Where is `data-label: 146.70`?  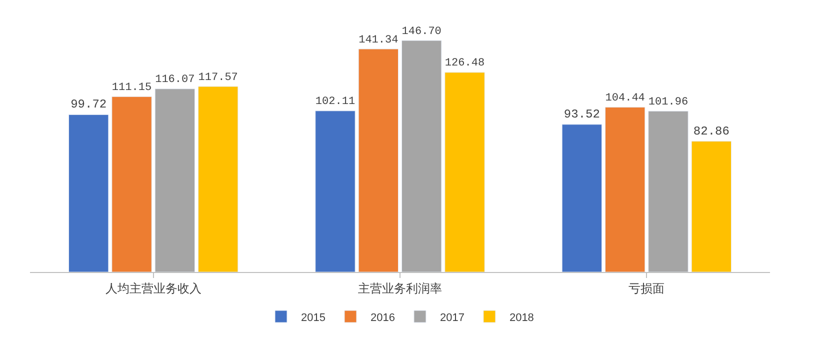
data-label: 146.70 is located at coordinates (422, 32).